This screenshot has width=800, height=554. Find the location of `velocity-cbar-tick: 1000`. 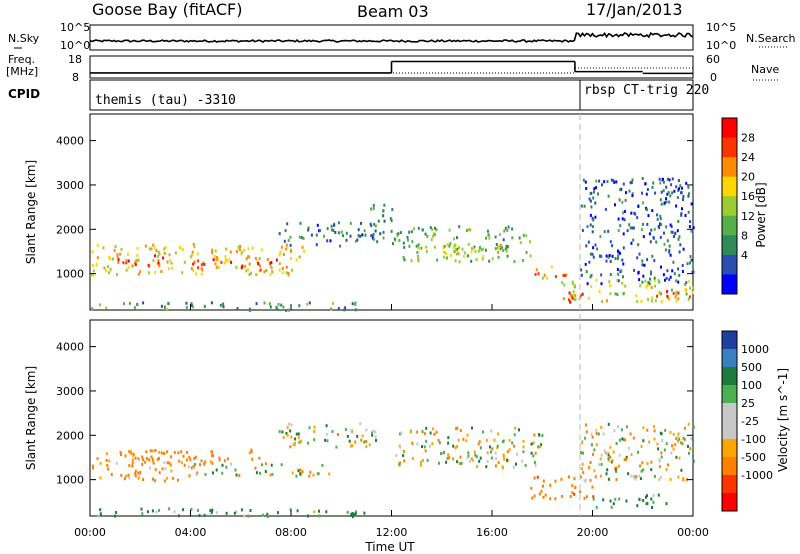

velocity-cbar-tick: 1000 is located at coordinates (755, 349).